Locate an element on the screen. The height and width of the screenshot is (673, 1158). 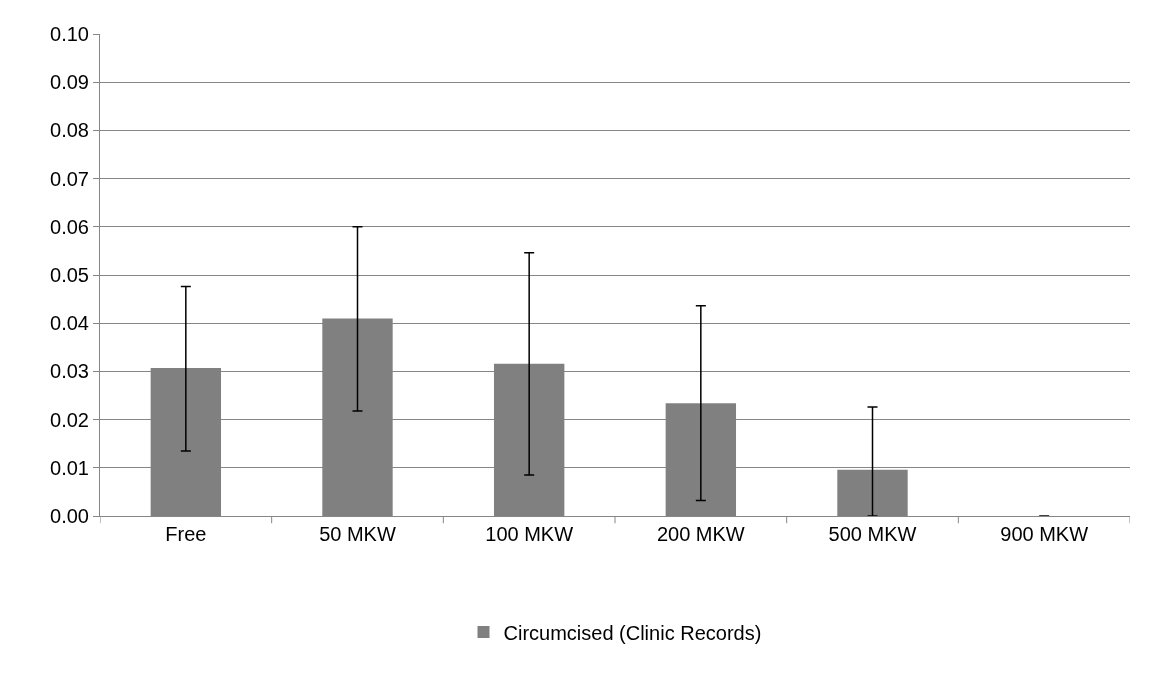
y-tick-label: 0.10 is located at coordinates (69, 34).